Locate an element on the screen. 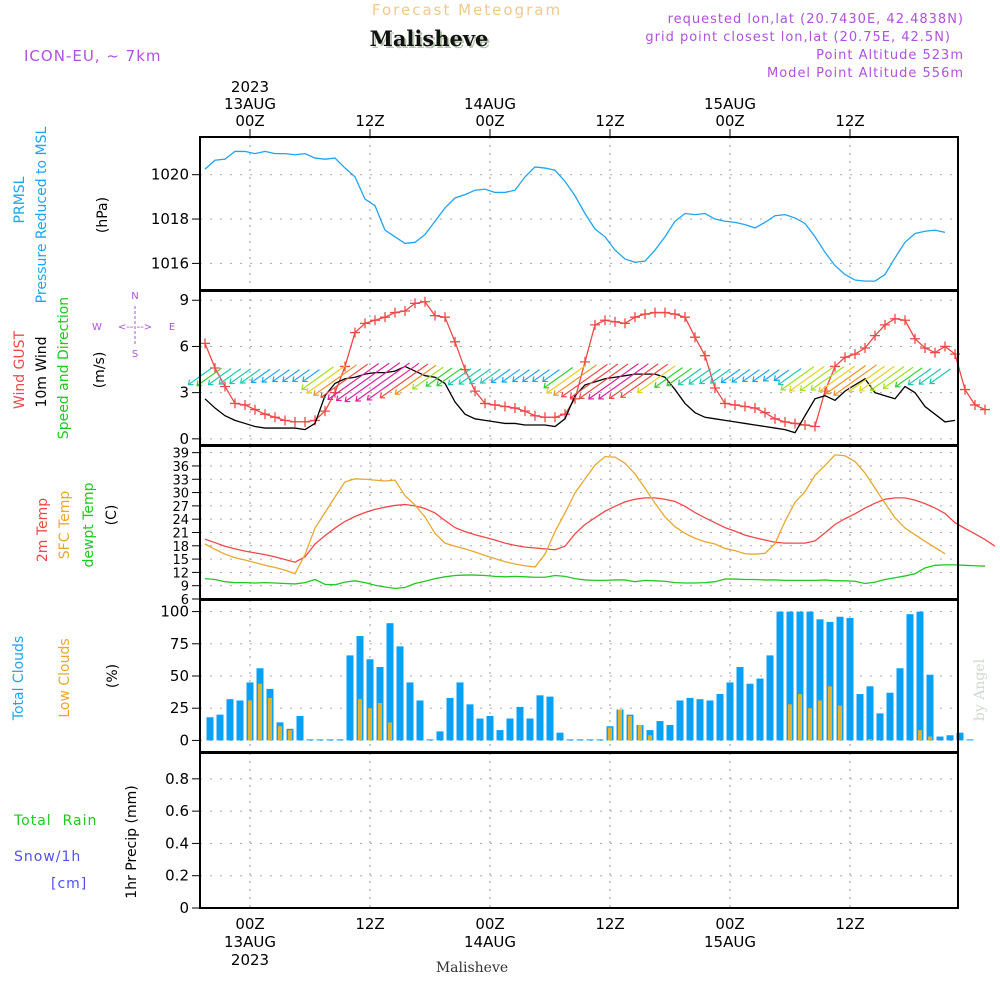 Image resolution: width=1000 pixels, height=1000 pixels. ytick-label: 33 is located at coordinates (180, 480).